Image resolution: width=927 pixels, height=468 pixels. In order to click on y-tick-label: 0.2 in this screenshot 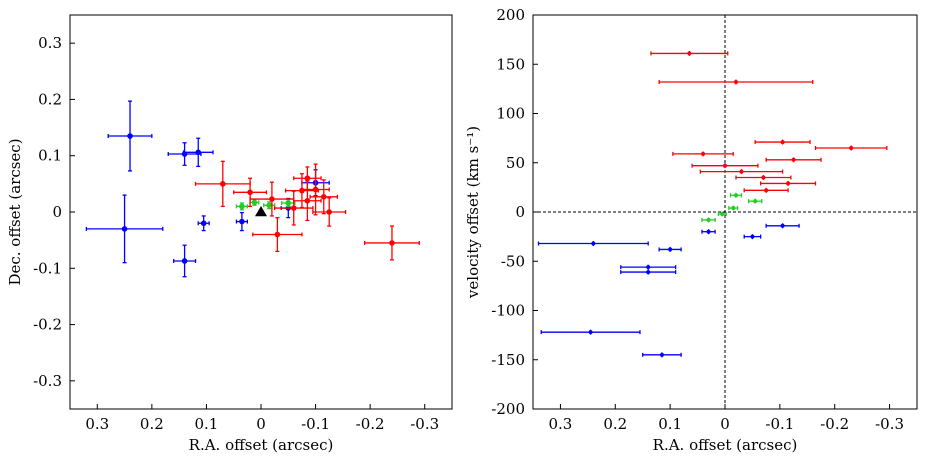, I will do `click(50, 99)`.